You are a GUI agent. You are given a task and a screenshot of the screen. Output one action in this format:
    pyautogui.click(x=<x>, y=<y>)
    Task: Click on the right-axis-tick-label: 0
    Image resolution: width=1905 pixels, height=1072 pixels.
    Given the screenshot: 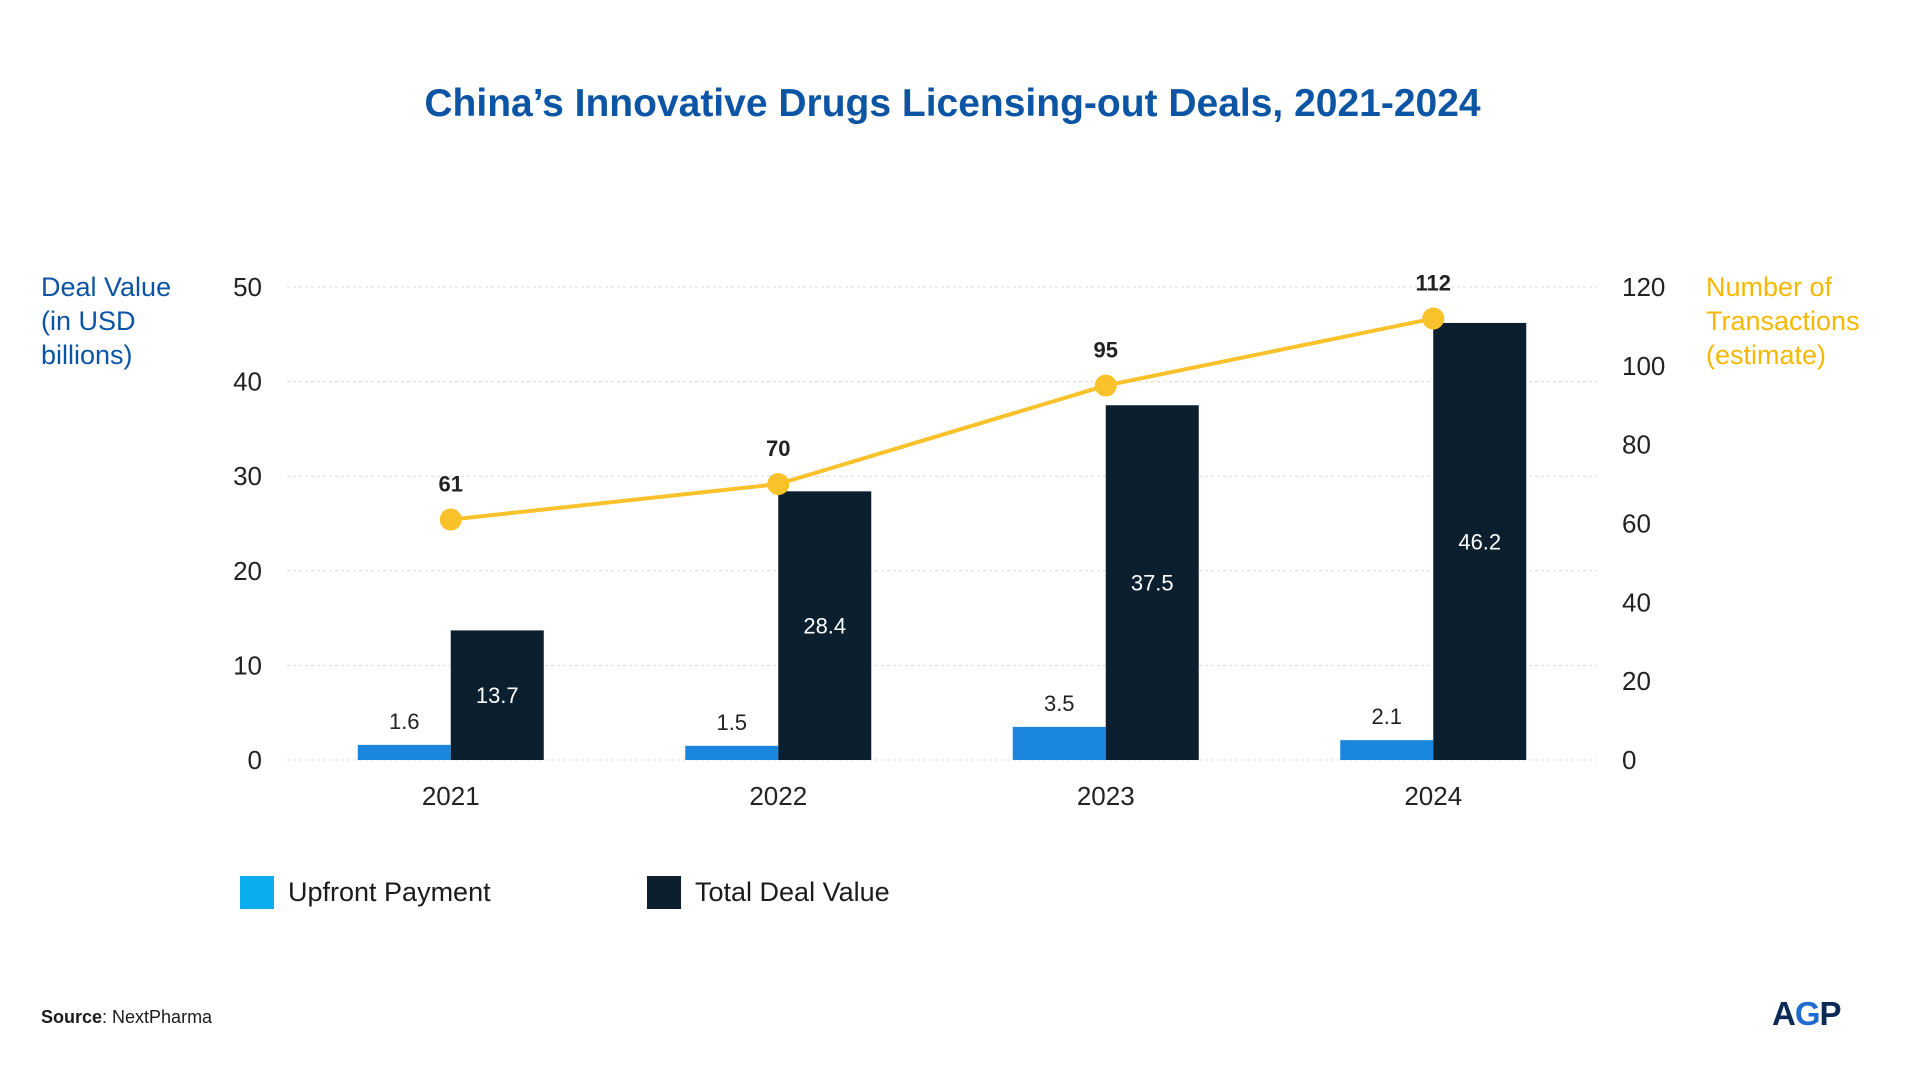 What is the action you would take?
    pyautogui.click(x=1629, y=760)
    